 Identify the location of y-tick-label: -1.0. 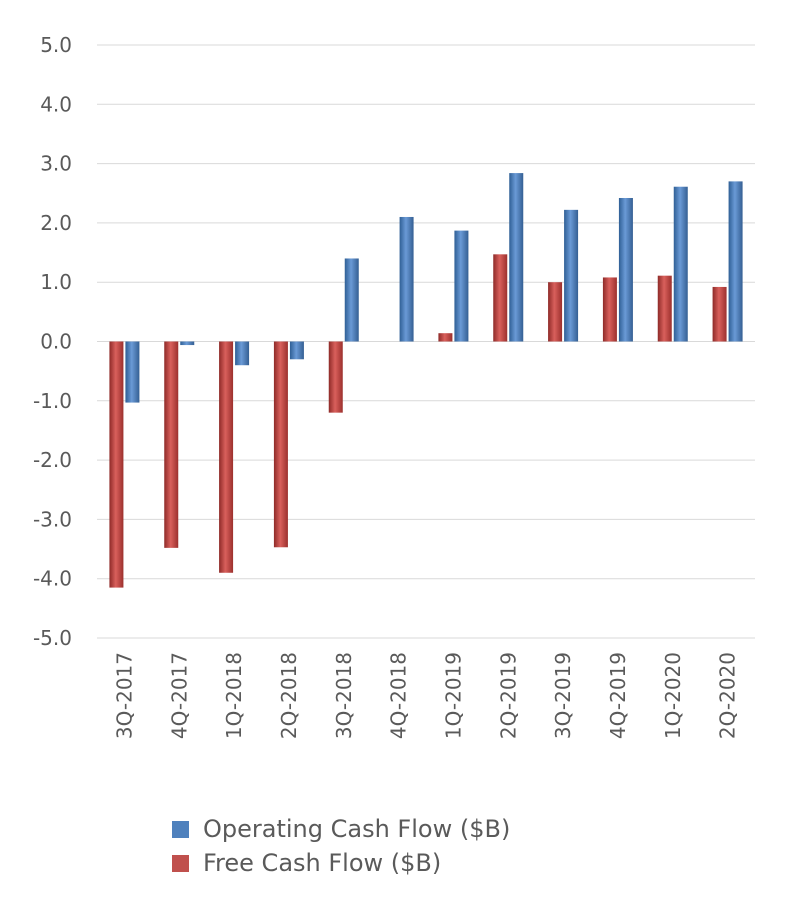
(52, 401).